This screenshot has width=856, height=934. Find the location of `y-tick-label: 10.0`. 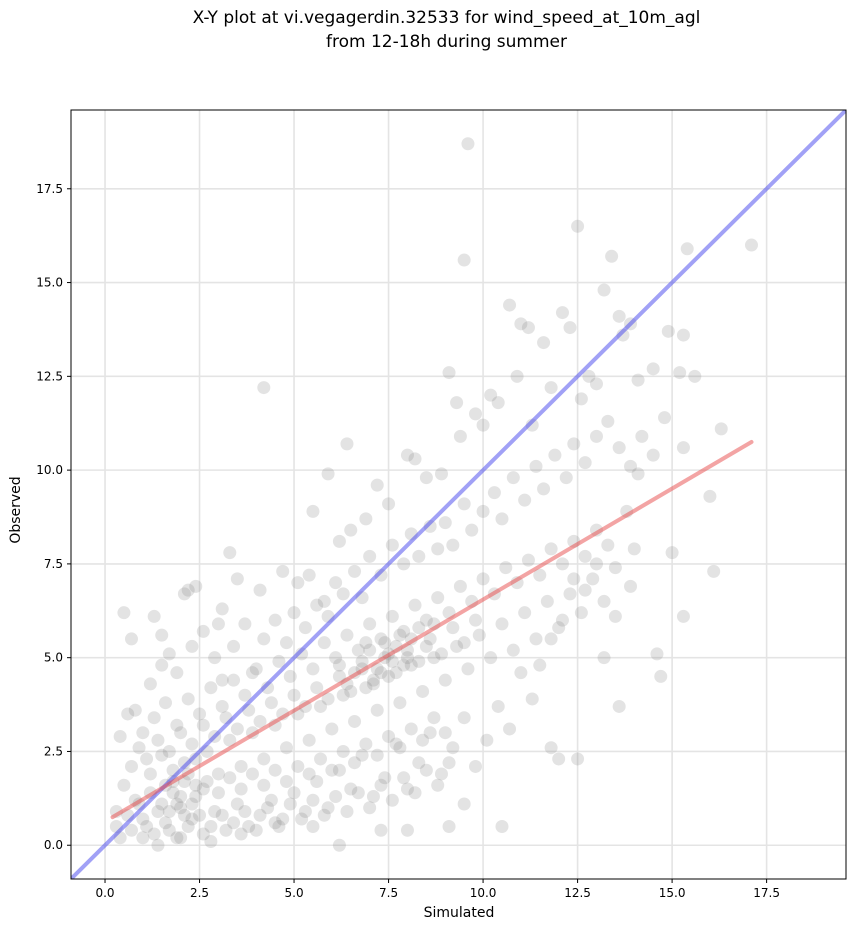

y-tick-label: 10.0 is located at coordinates (49, 470).